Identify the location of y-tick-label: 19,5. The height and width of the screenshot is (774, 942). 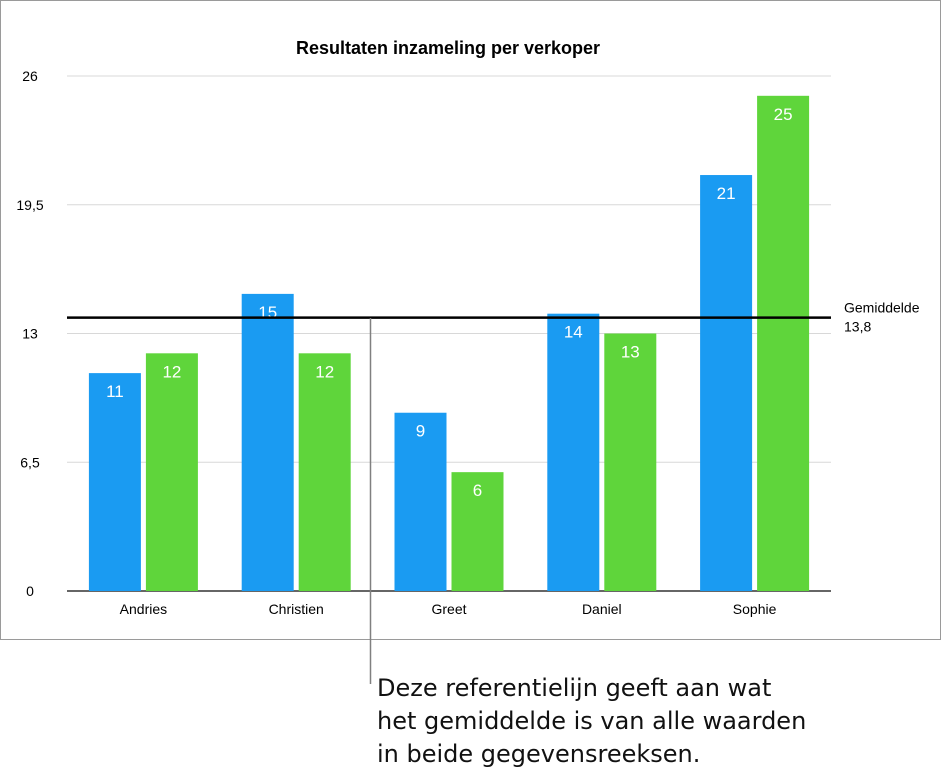
(29, 205).